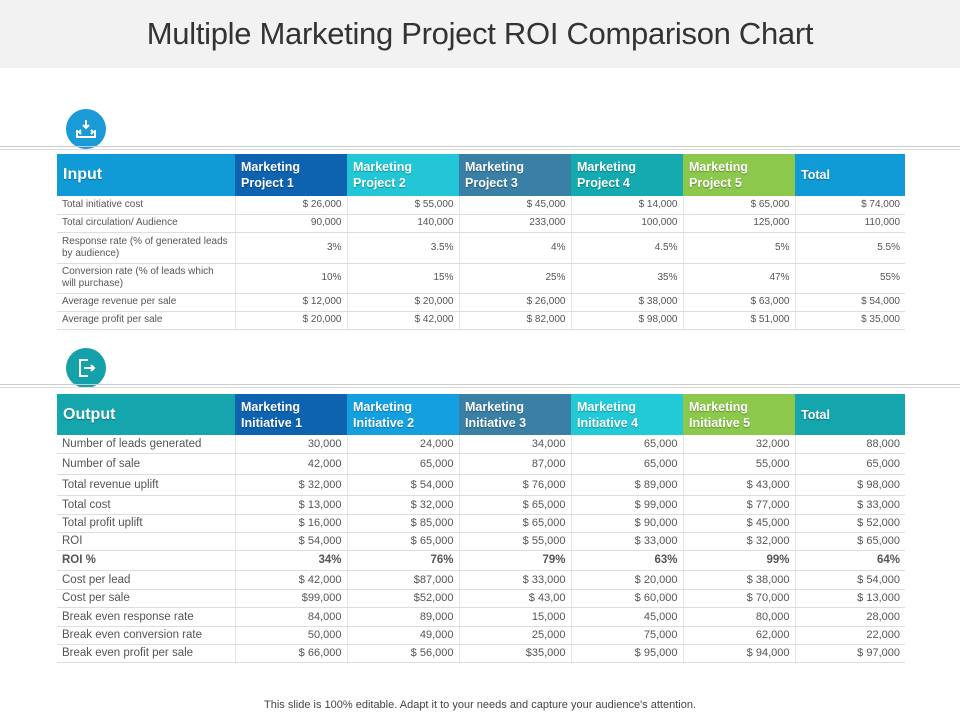  I want to click on column-header: Marketing Initiative 2, so click(403, 414).